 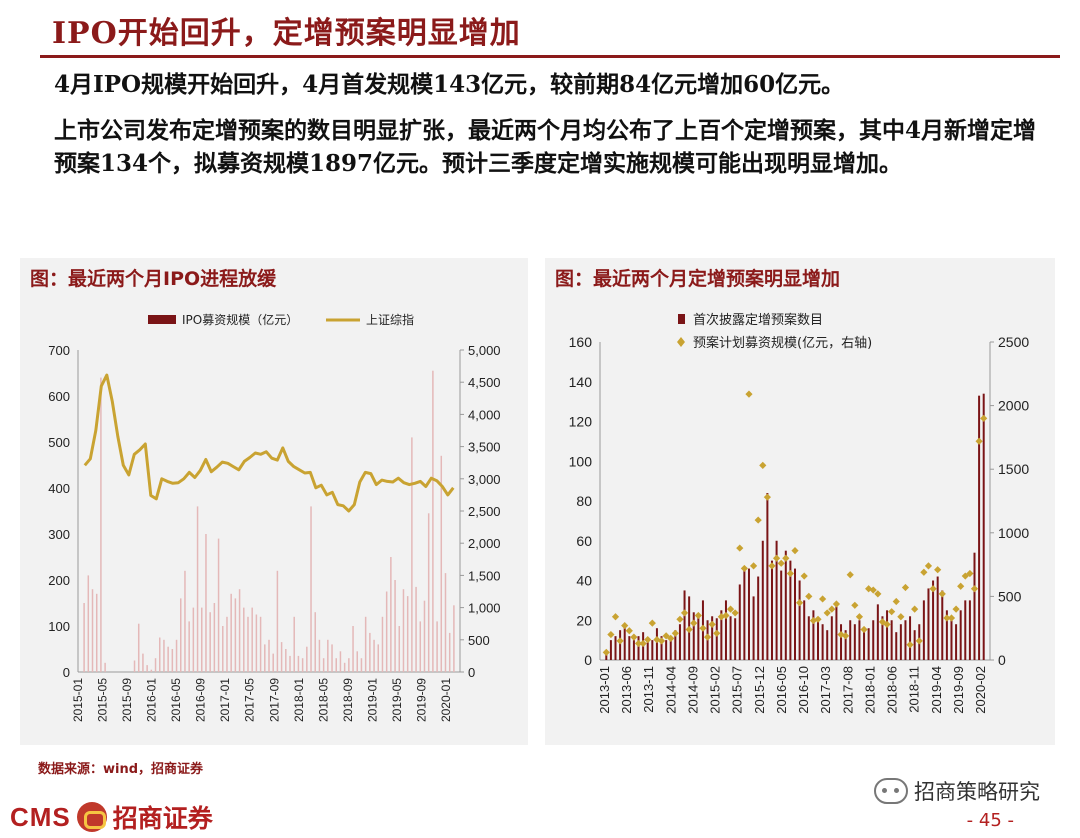 What do you see at coordinates (1010, 596) in the screenshot?
I see `right-tick-label: 500` at bounding box center [1010, 596].